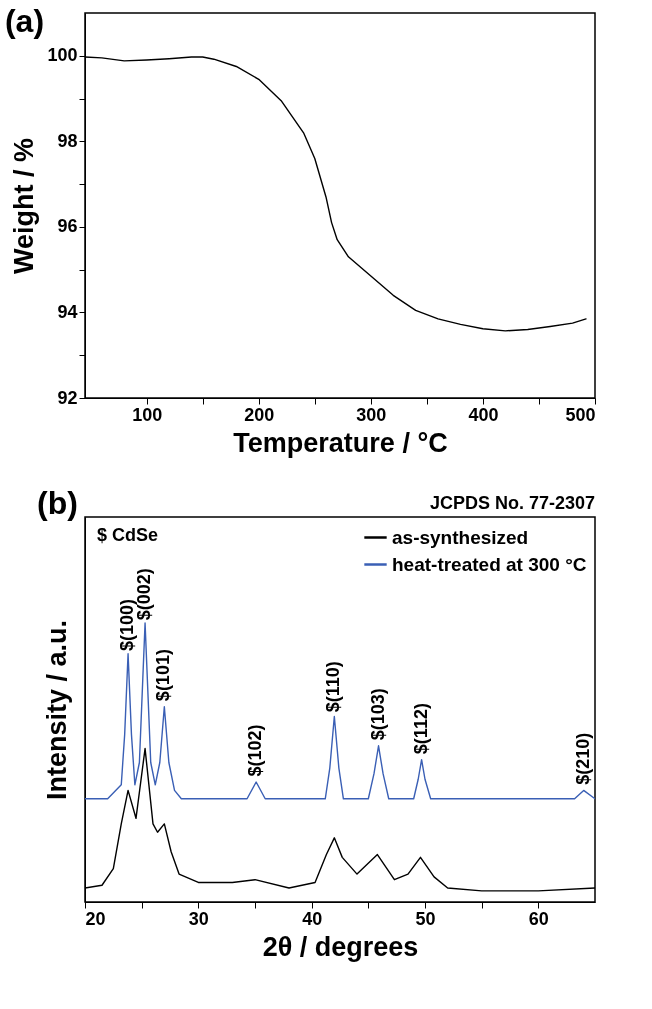 The width and height of the screenshot is (652, 1009). What do you see at coordinates (580, 414) in the screenshot?
I see `x-tick-label: 500` at bounding box center [580, 414].